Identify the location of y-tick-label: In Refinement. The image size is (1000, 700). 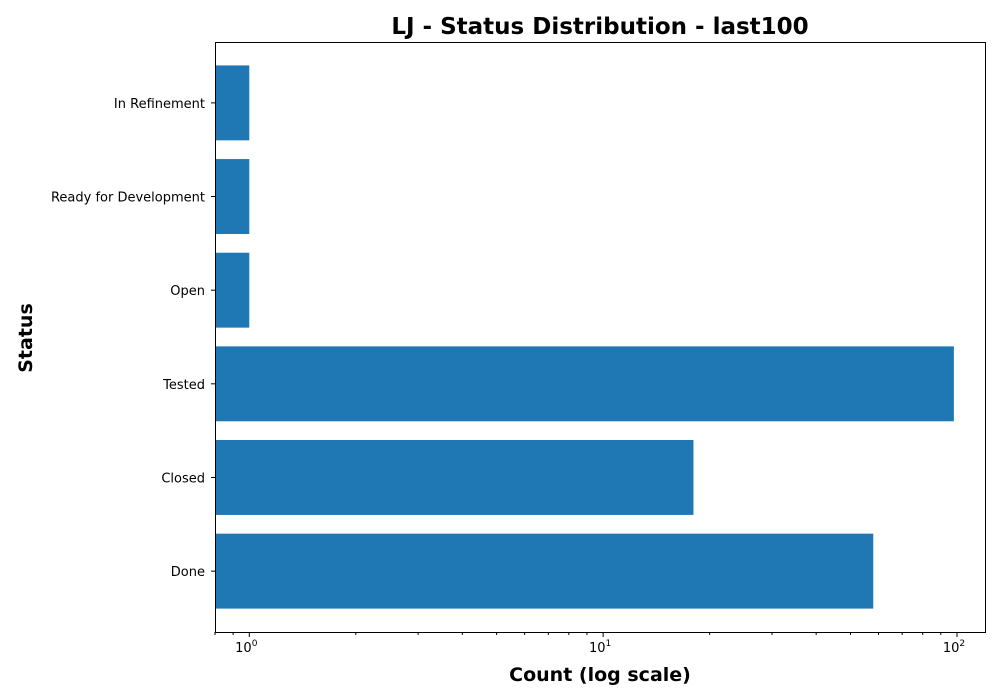
(159, 104).